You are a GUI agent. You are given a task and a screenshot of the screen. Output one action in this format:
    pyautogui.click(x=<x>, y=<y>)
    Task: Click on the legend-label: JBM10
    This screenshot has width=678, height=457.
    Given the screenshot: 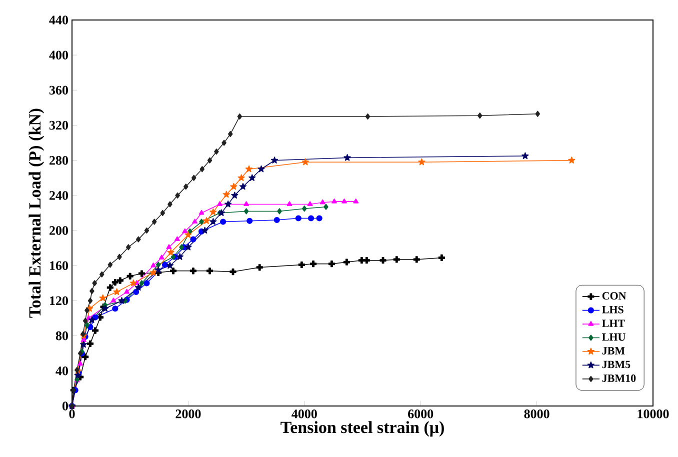 What is the action you would take?
    pyautogui.click(x=619, y=378)
    